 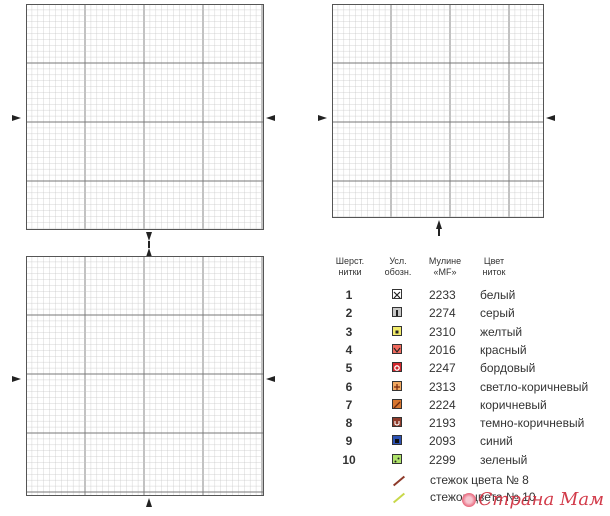 What do you see at coordinates (349, 349) in the screenshot?
I see `legend-number: 4` at bounding box center [349, 349].